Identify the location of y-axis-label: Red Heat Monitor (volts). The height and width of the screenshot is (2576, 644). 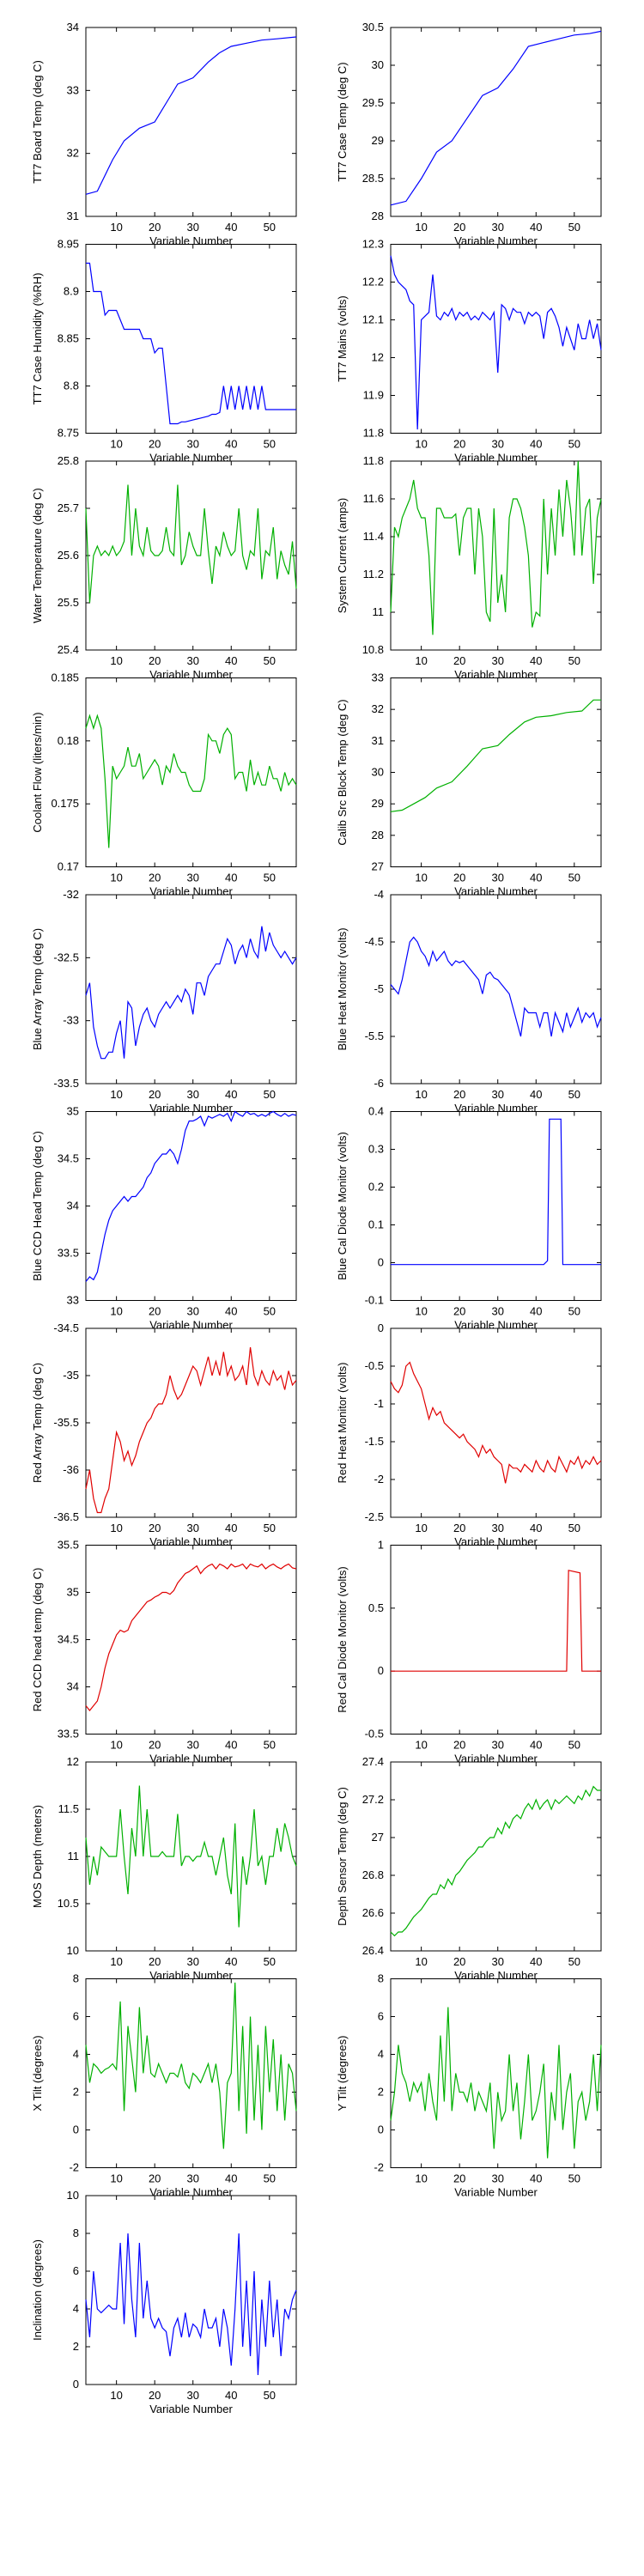
(343, 1423).